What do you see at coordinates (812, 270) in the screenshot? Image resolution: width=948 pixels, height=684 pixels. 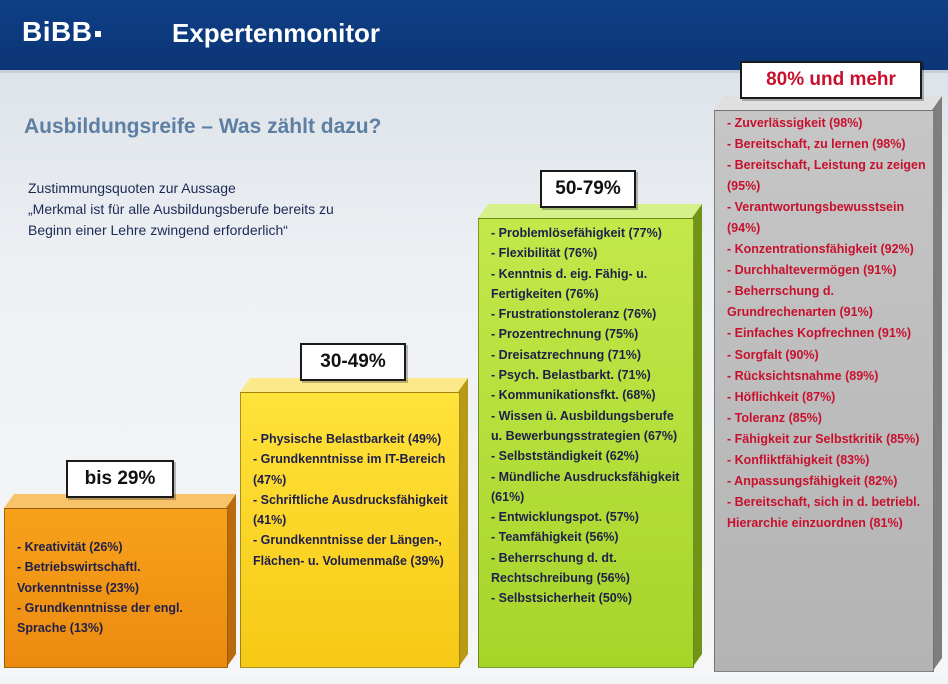 I see `group-item: - Durchhaltevermögen (91%)` at bounding box center [812, 270].